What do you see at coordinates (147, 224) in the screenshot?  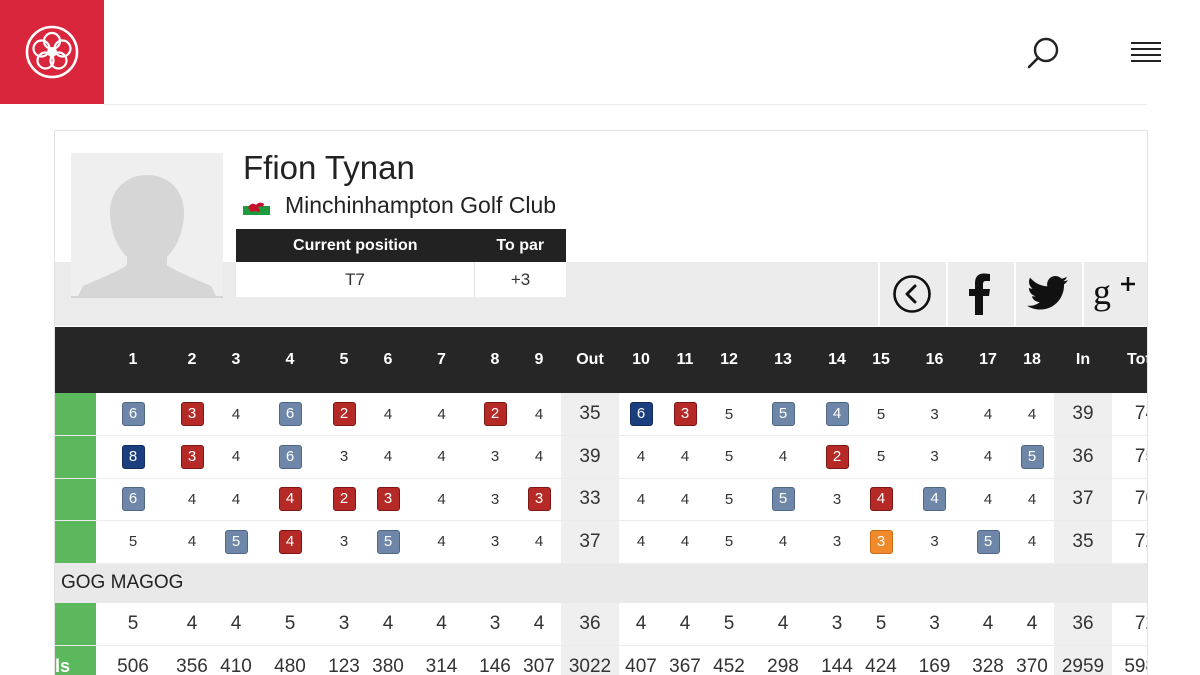 I see `avatar-silhouette-icon` at bounding box center [147, 224].